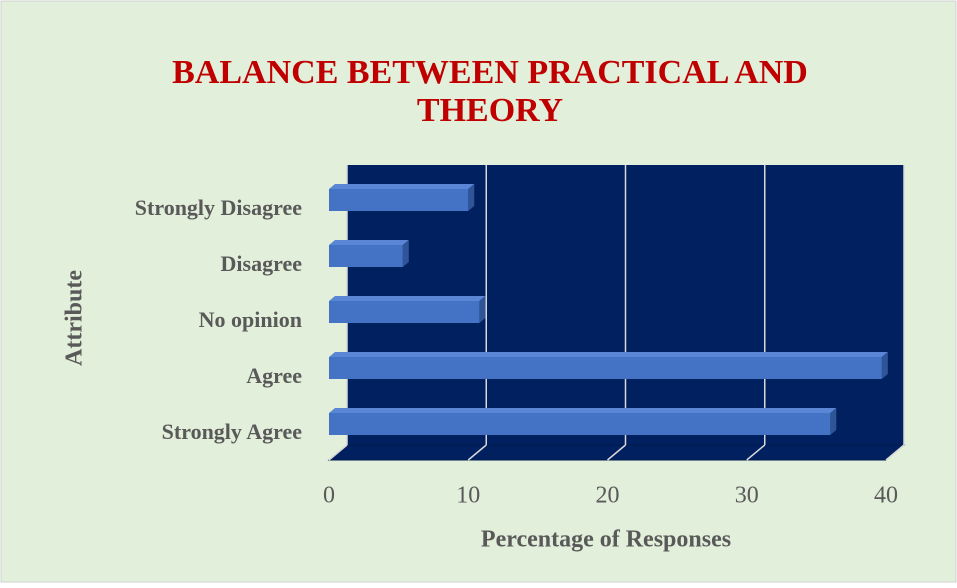  What do you see at coordinates (250, 319) in the screenshot?
I see `y-tick-label: No opinion` at bounding box center [250, 319].